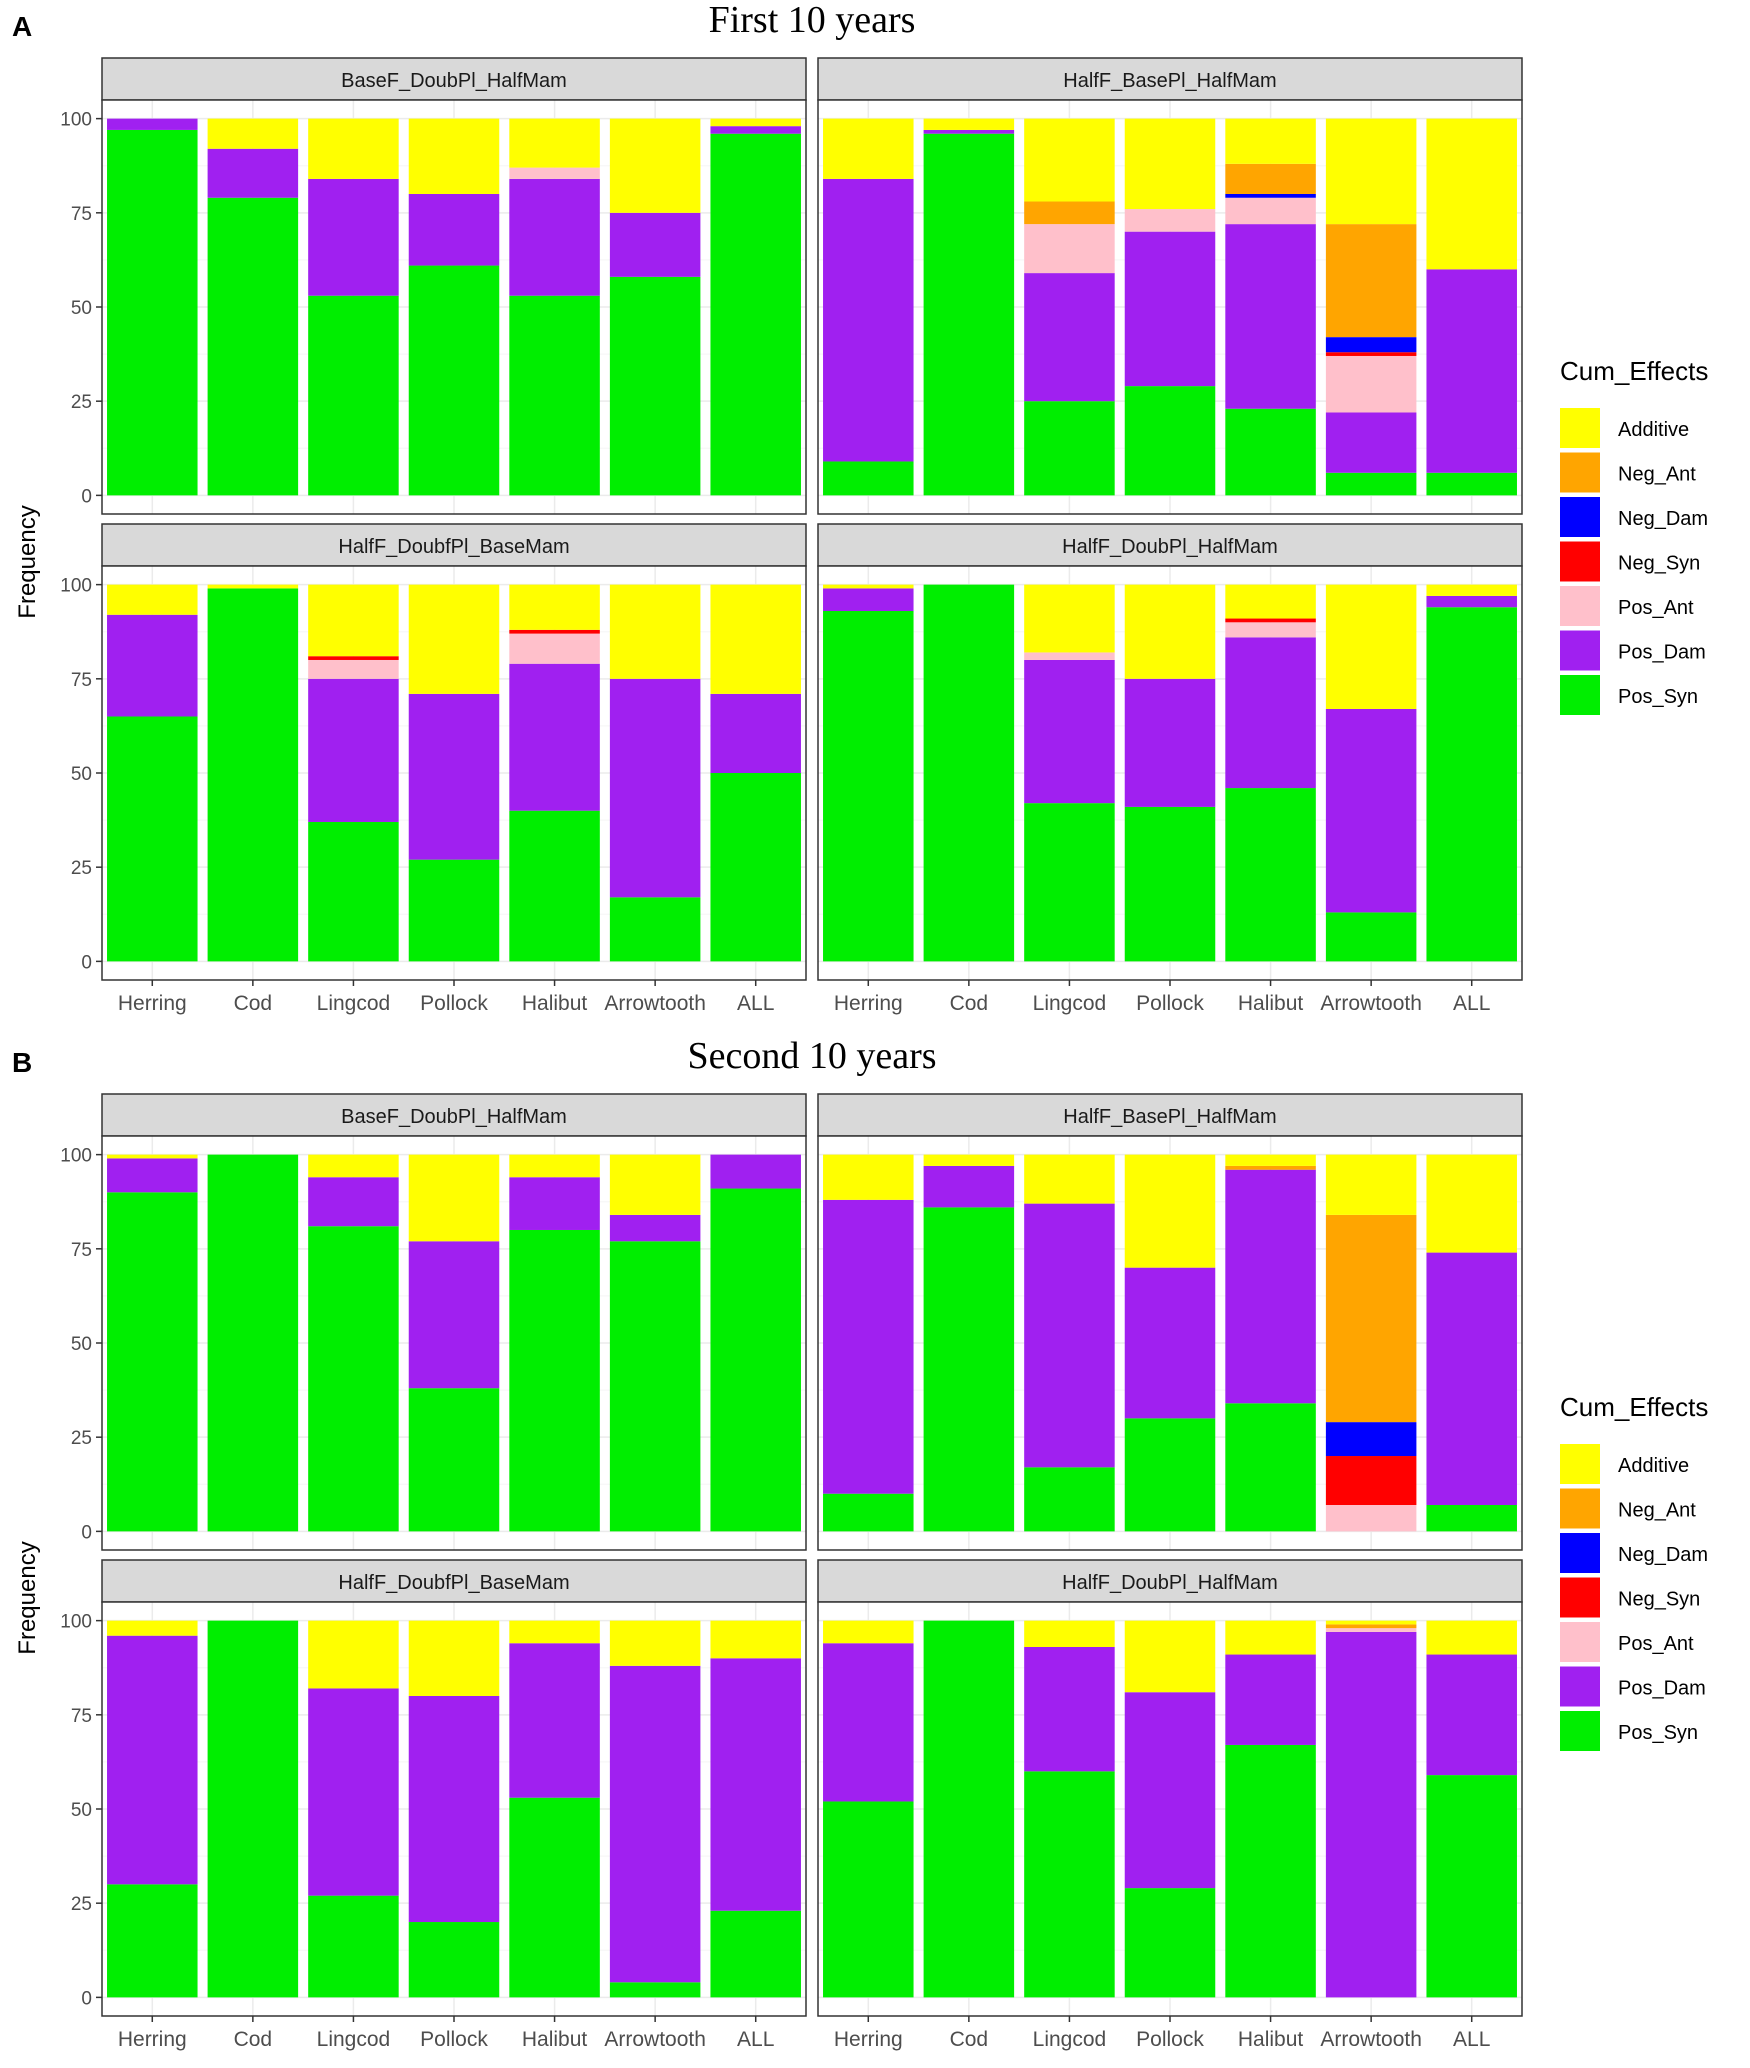  I want to click on facet-strip-label: BaseF_DoubPl_HalfMam, so click(454, 81).